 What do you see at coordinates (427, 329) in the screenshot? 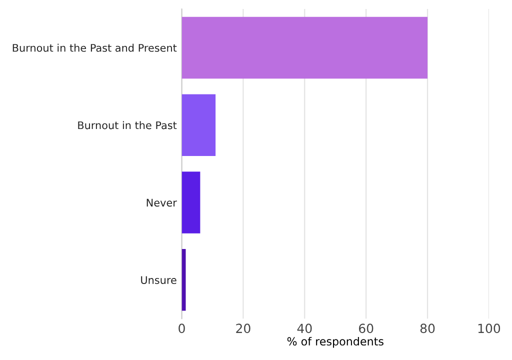
I see `x-tick-label: 80` at bounding box center [427, 329].